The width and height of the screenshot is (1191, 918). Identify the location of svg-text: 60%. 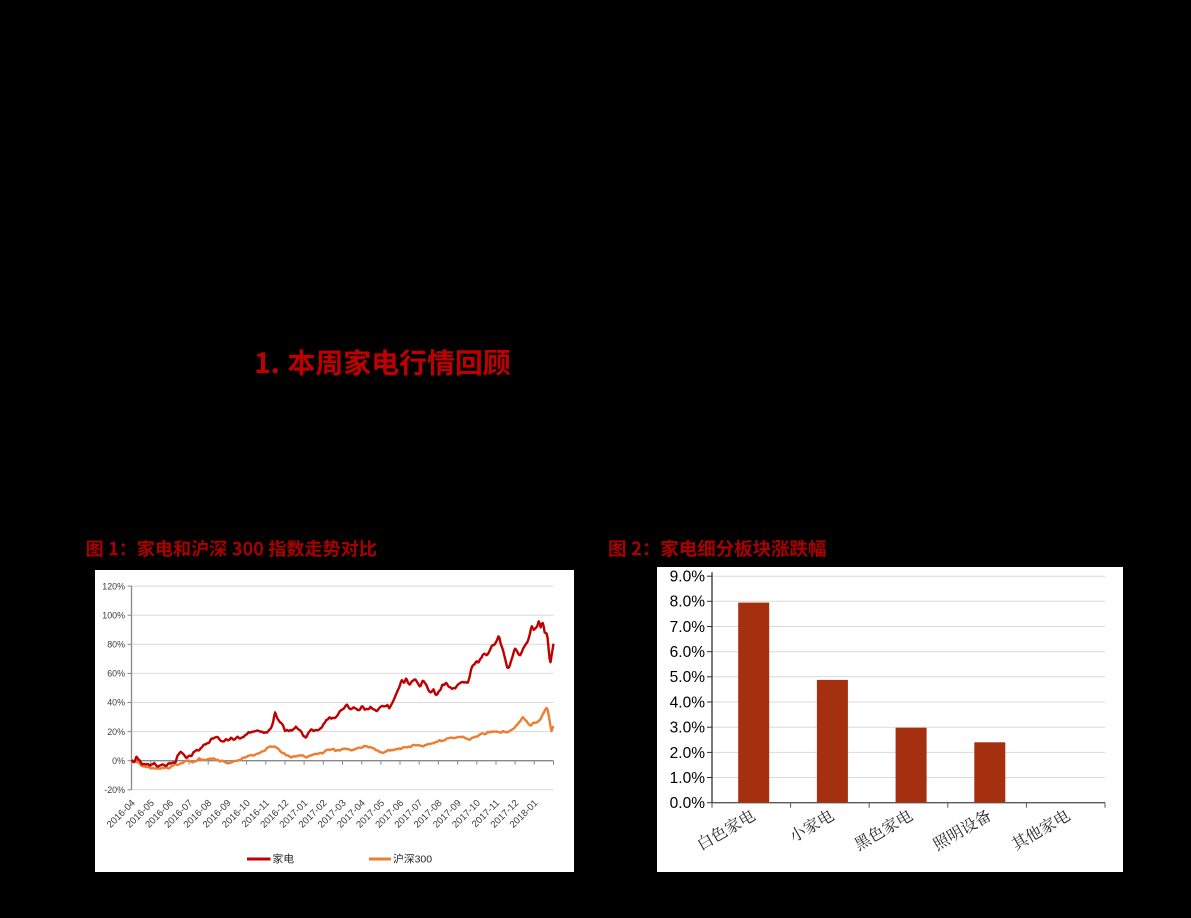
(116, 674).